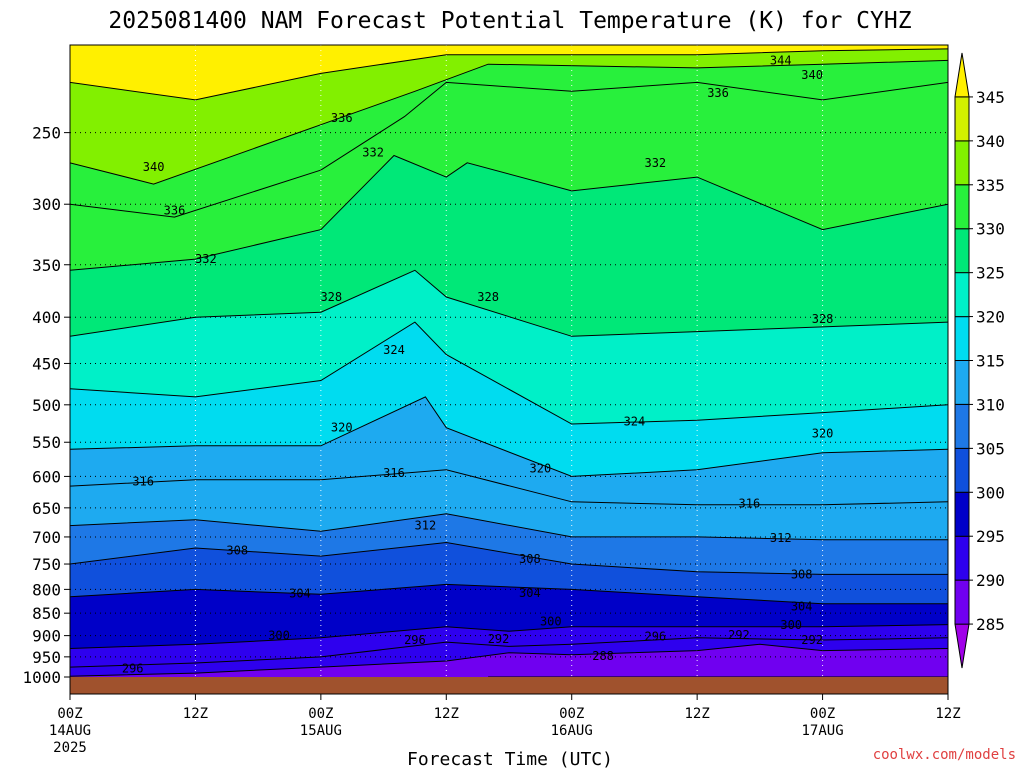 The width and height of the screenshot is (1024, 773). What do you see at coordinates (947, 714) in the screenshot?
I see `x-tick-label-84: 12Z` at bounding box center [947, 714].